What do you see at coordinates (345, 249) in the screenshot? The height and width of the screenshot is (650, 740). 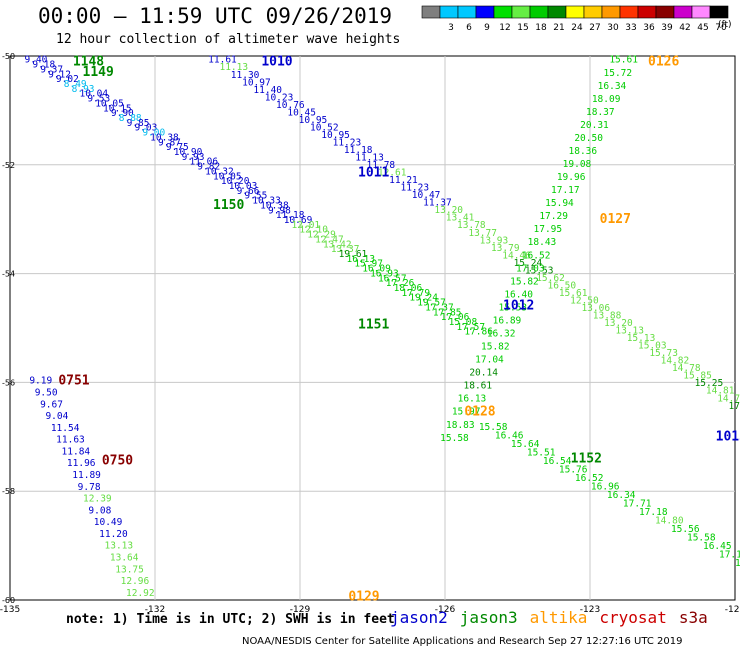 I see `swh-value: 13.37` at bounding box center [345, 249].